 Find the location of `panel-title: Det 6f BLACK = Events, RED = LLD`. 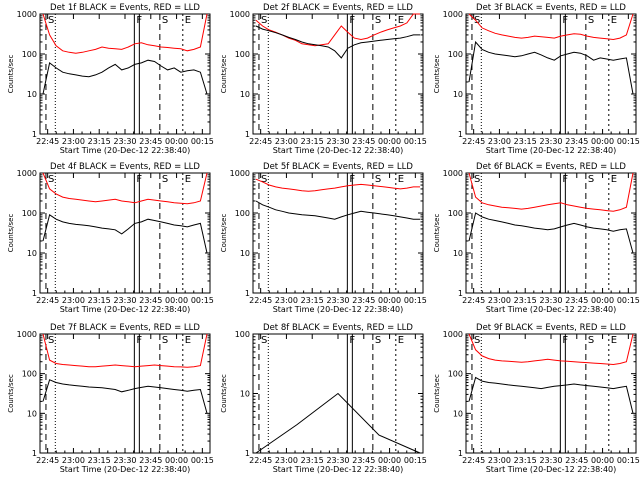

panel-title: Det 6f BLACK = Events, RED = LLD is located at coordinates (551, 167).